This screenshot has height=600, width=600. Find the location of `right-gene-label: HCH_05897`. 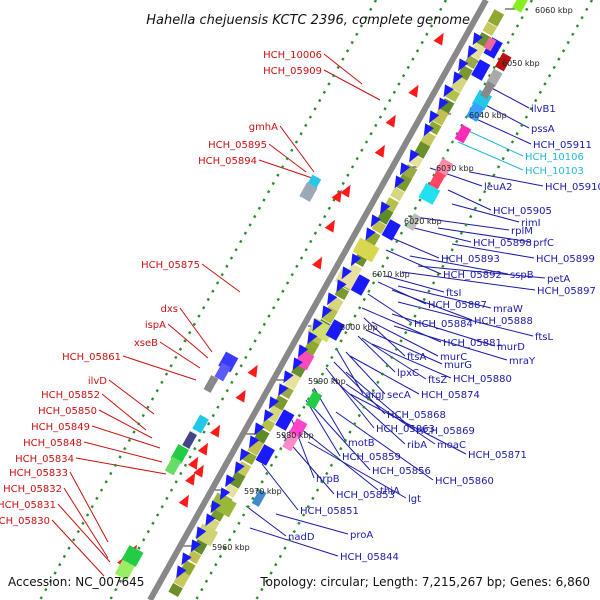

right-gene-label: HCH_05897 is located at coordinates (566, 291).